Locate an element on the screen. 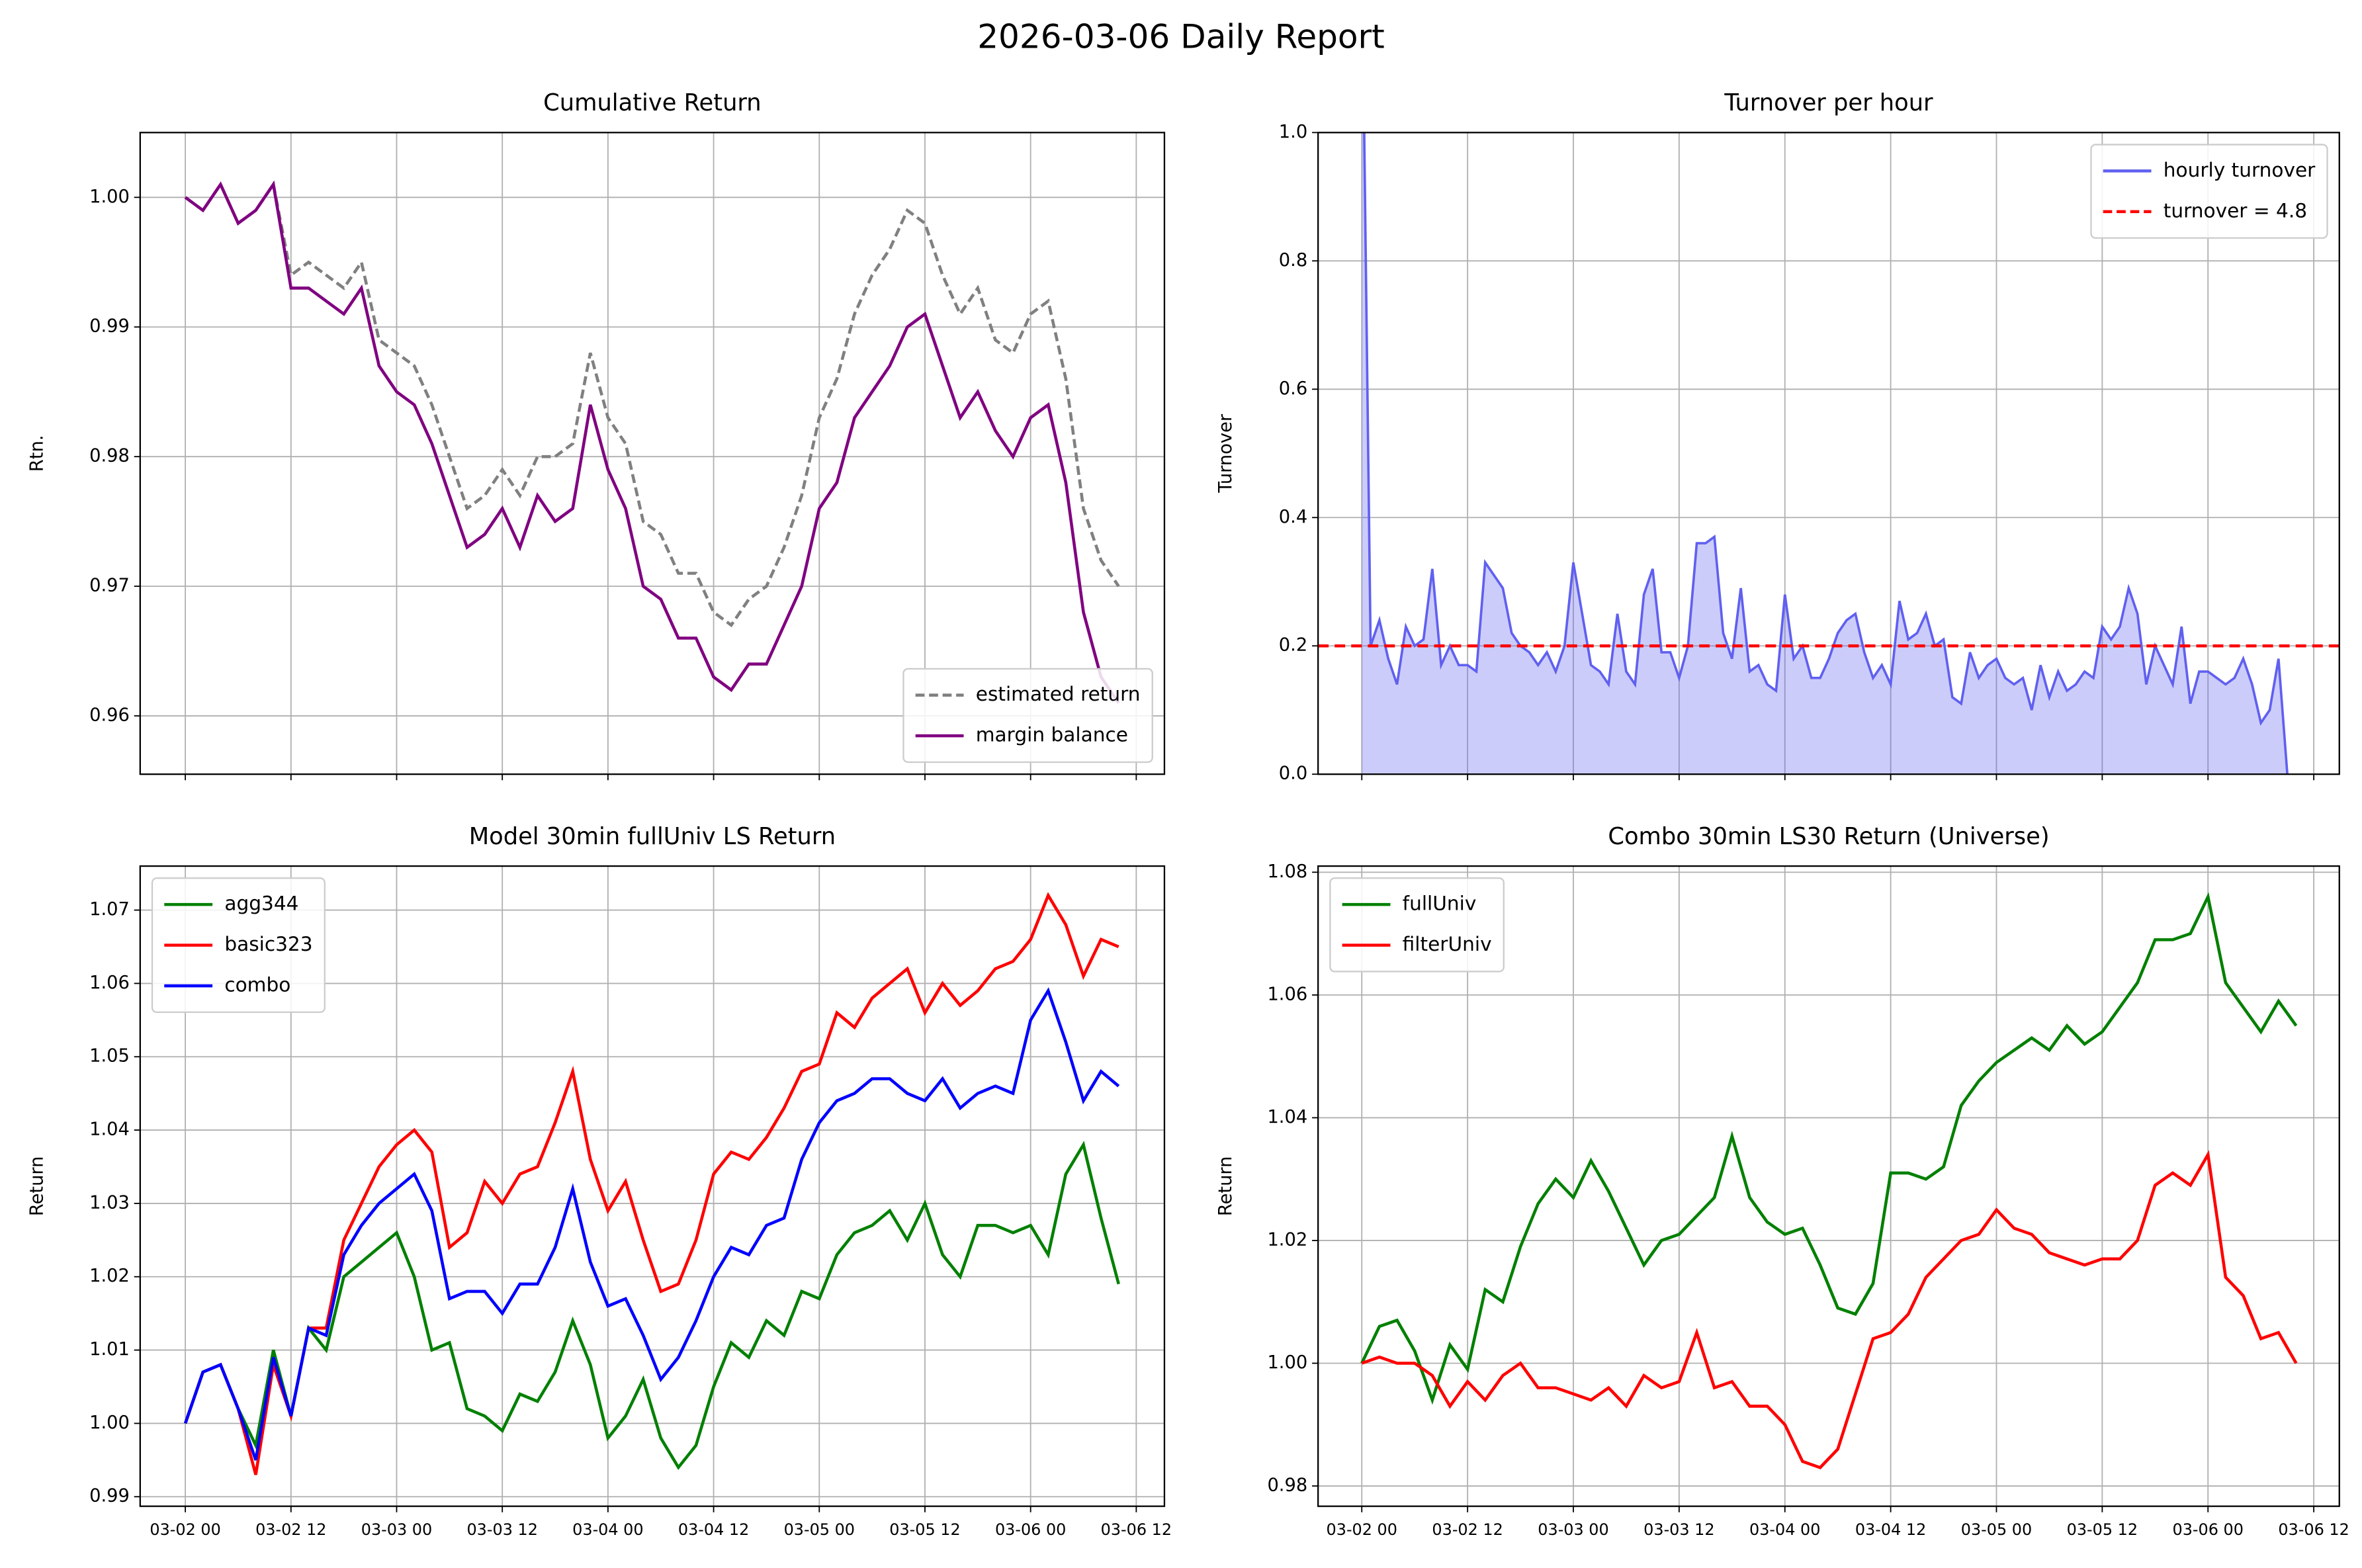 The width and height of the screenshot is (2362, 1568). y-axis-label: Turnover is located at coordinates (1225, 454).